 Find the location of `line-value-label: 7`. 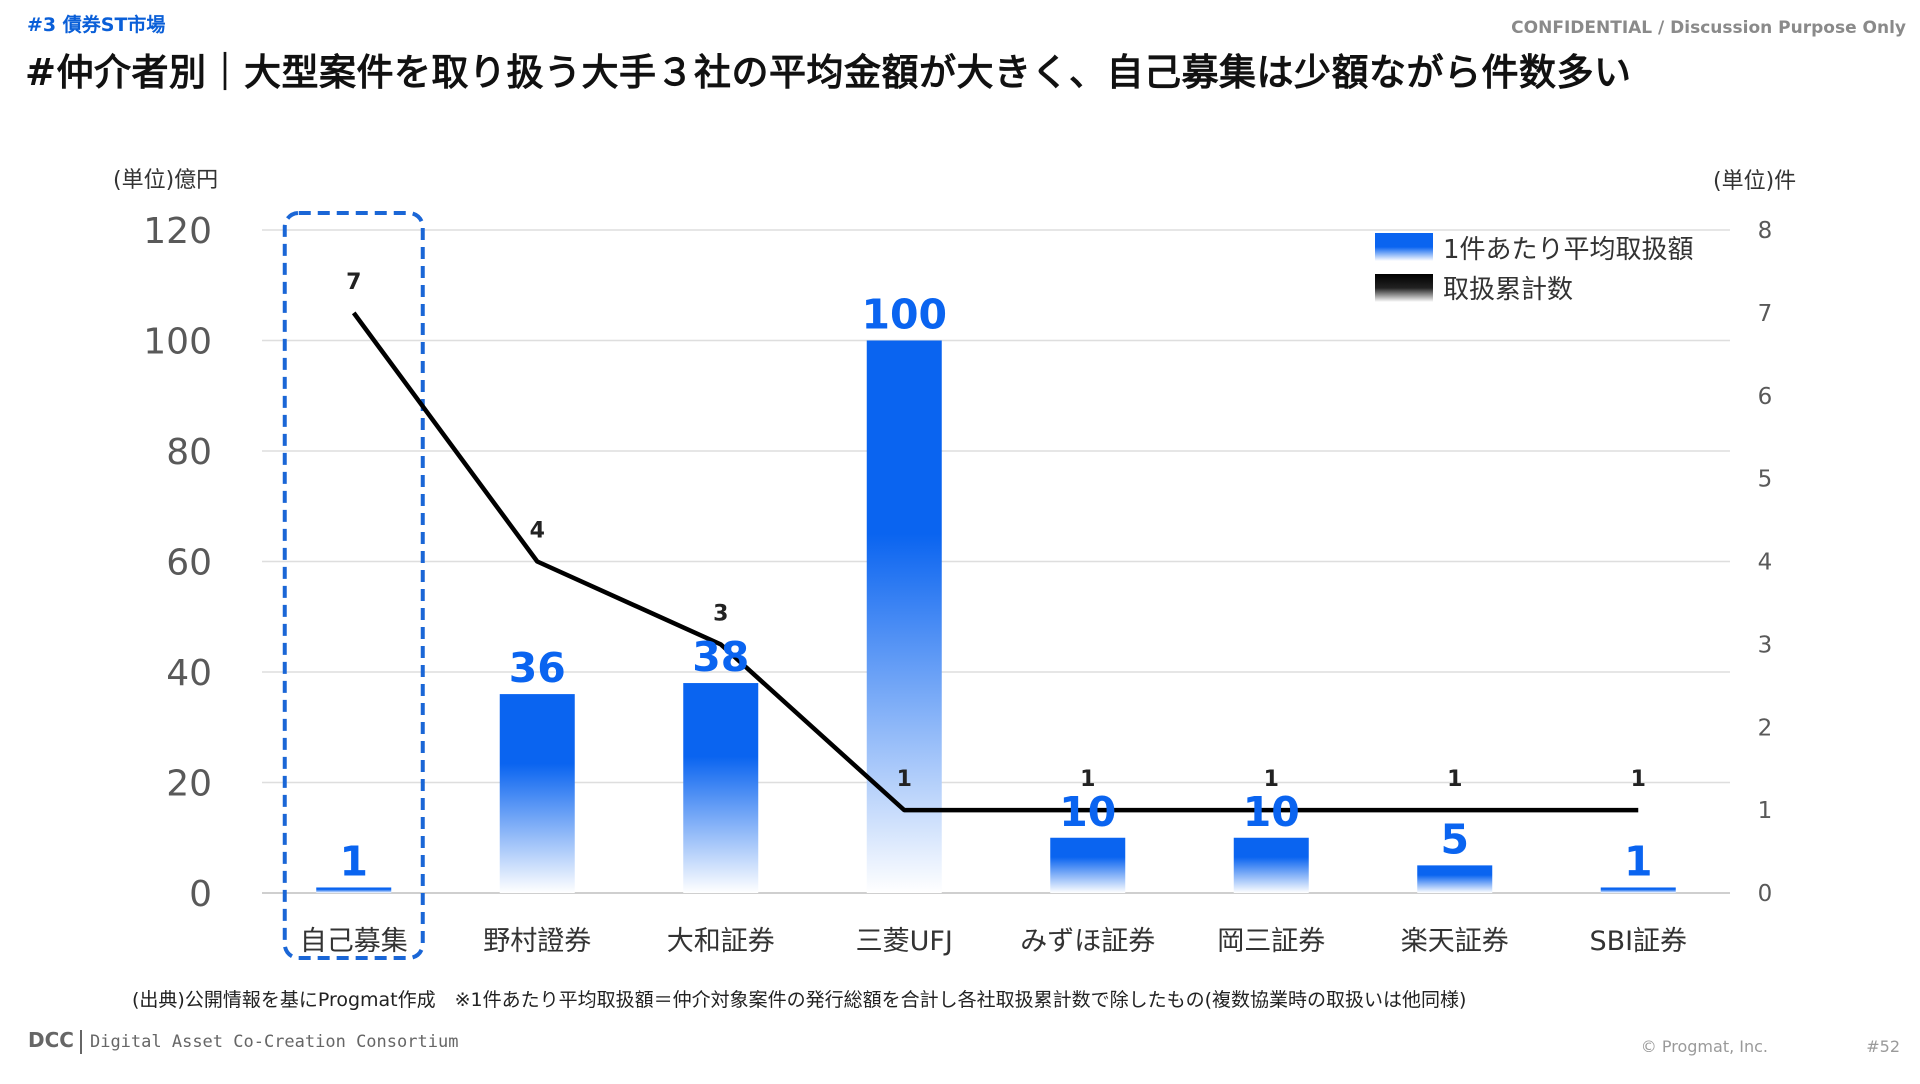

line-value-label: 7 is located at coordinates (353, 282).